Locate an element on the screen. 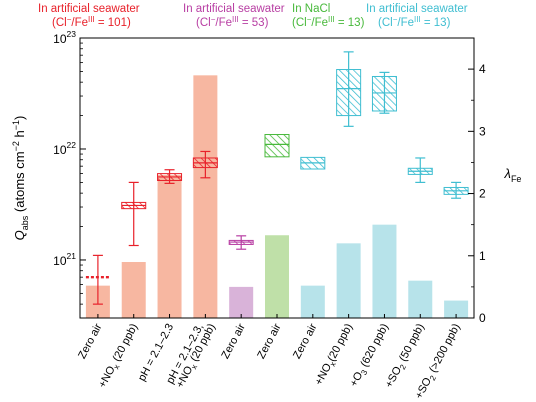 The image size is (536, 402). y-left-axis-label: Qabs (atoms cm−2 h−1) is located at coordinates (20, 178).